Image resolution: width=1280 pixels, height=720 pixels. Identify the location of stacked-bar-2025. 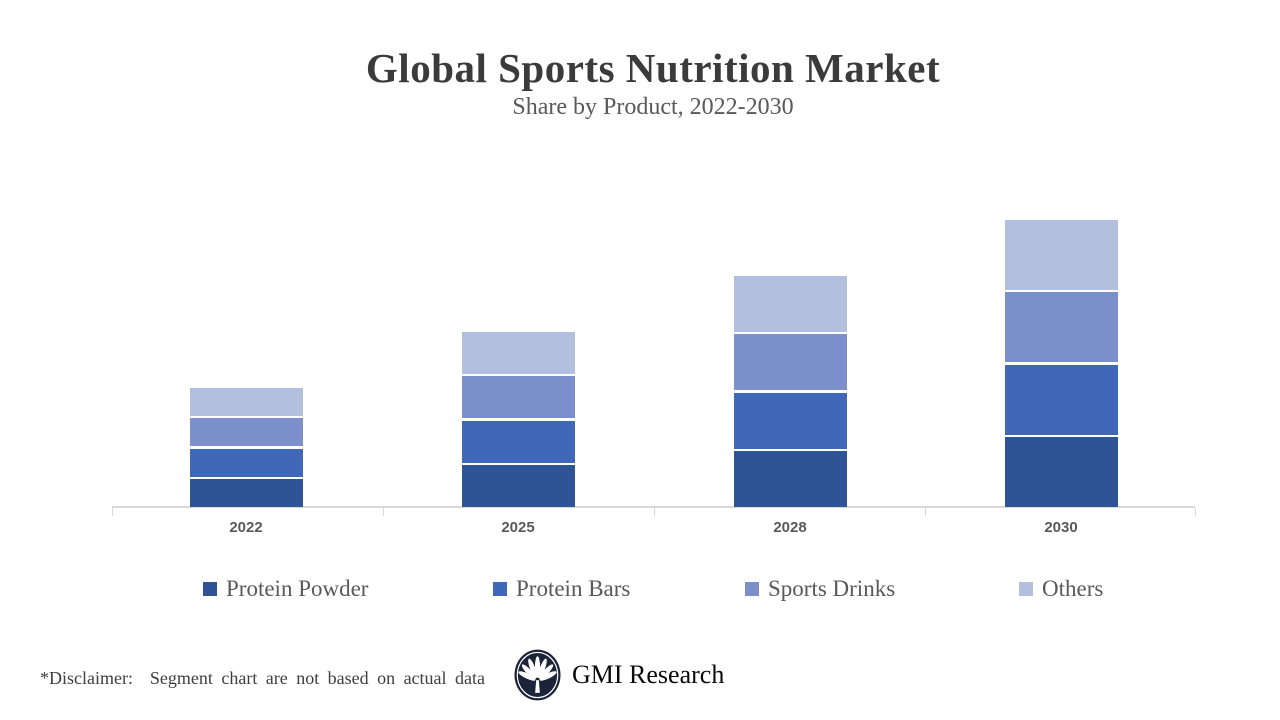
(518, 419).